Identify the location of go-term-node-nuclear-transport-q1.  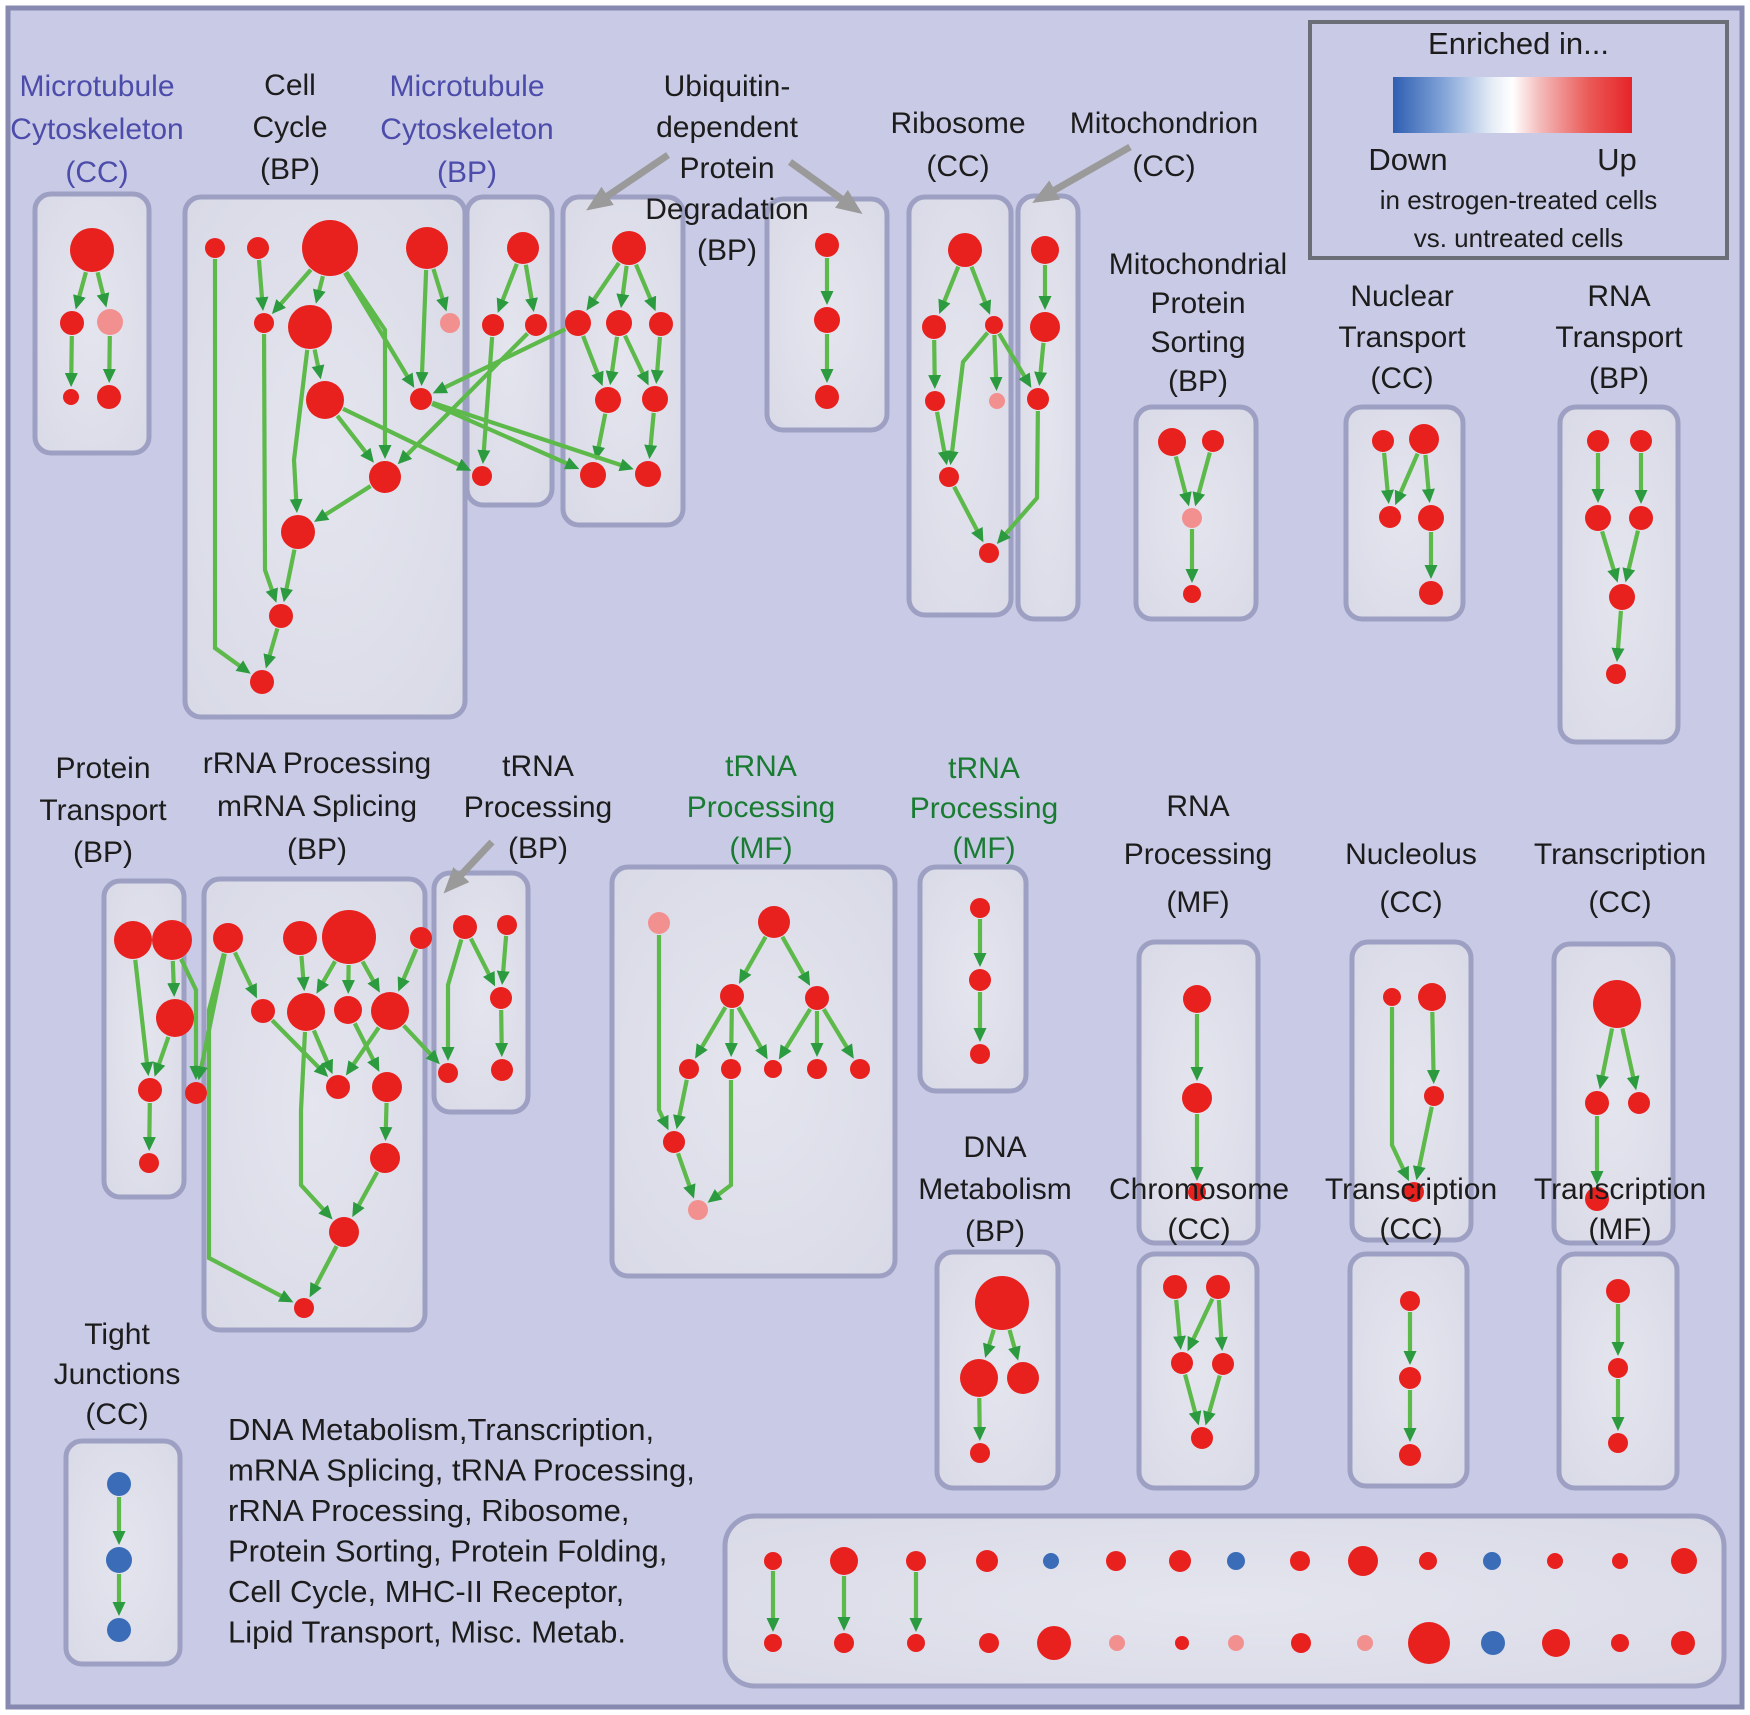
(1383, 441).